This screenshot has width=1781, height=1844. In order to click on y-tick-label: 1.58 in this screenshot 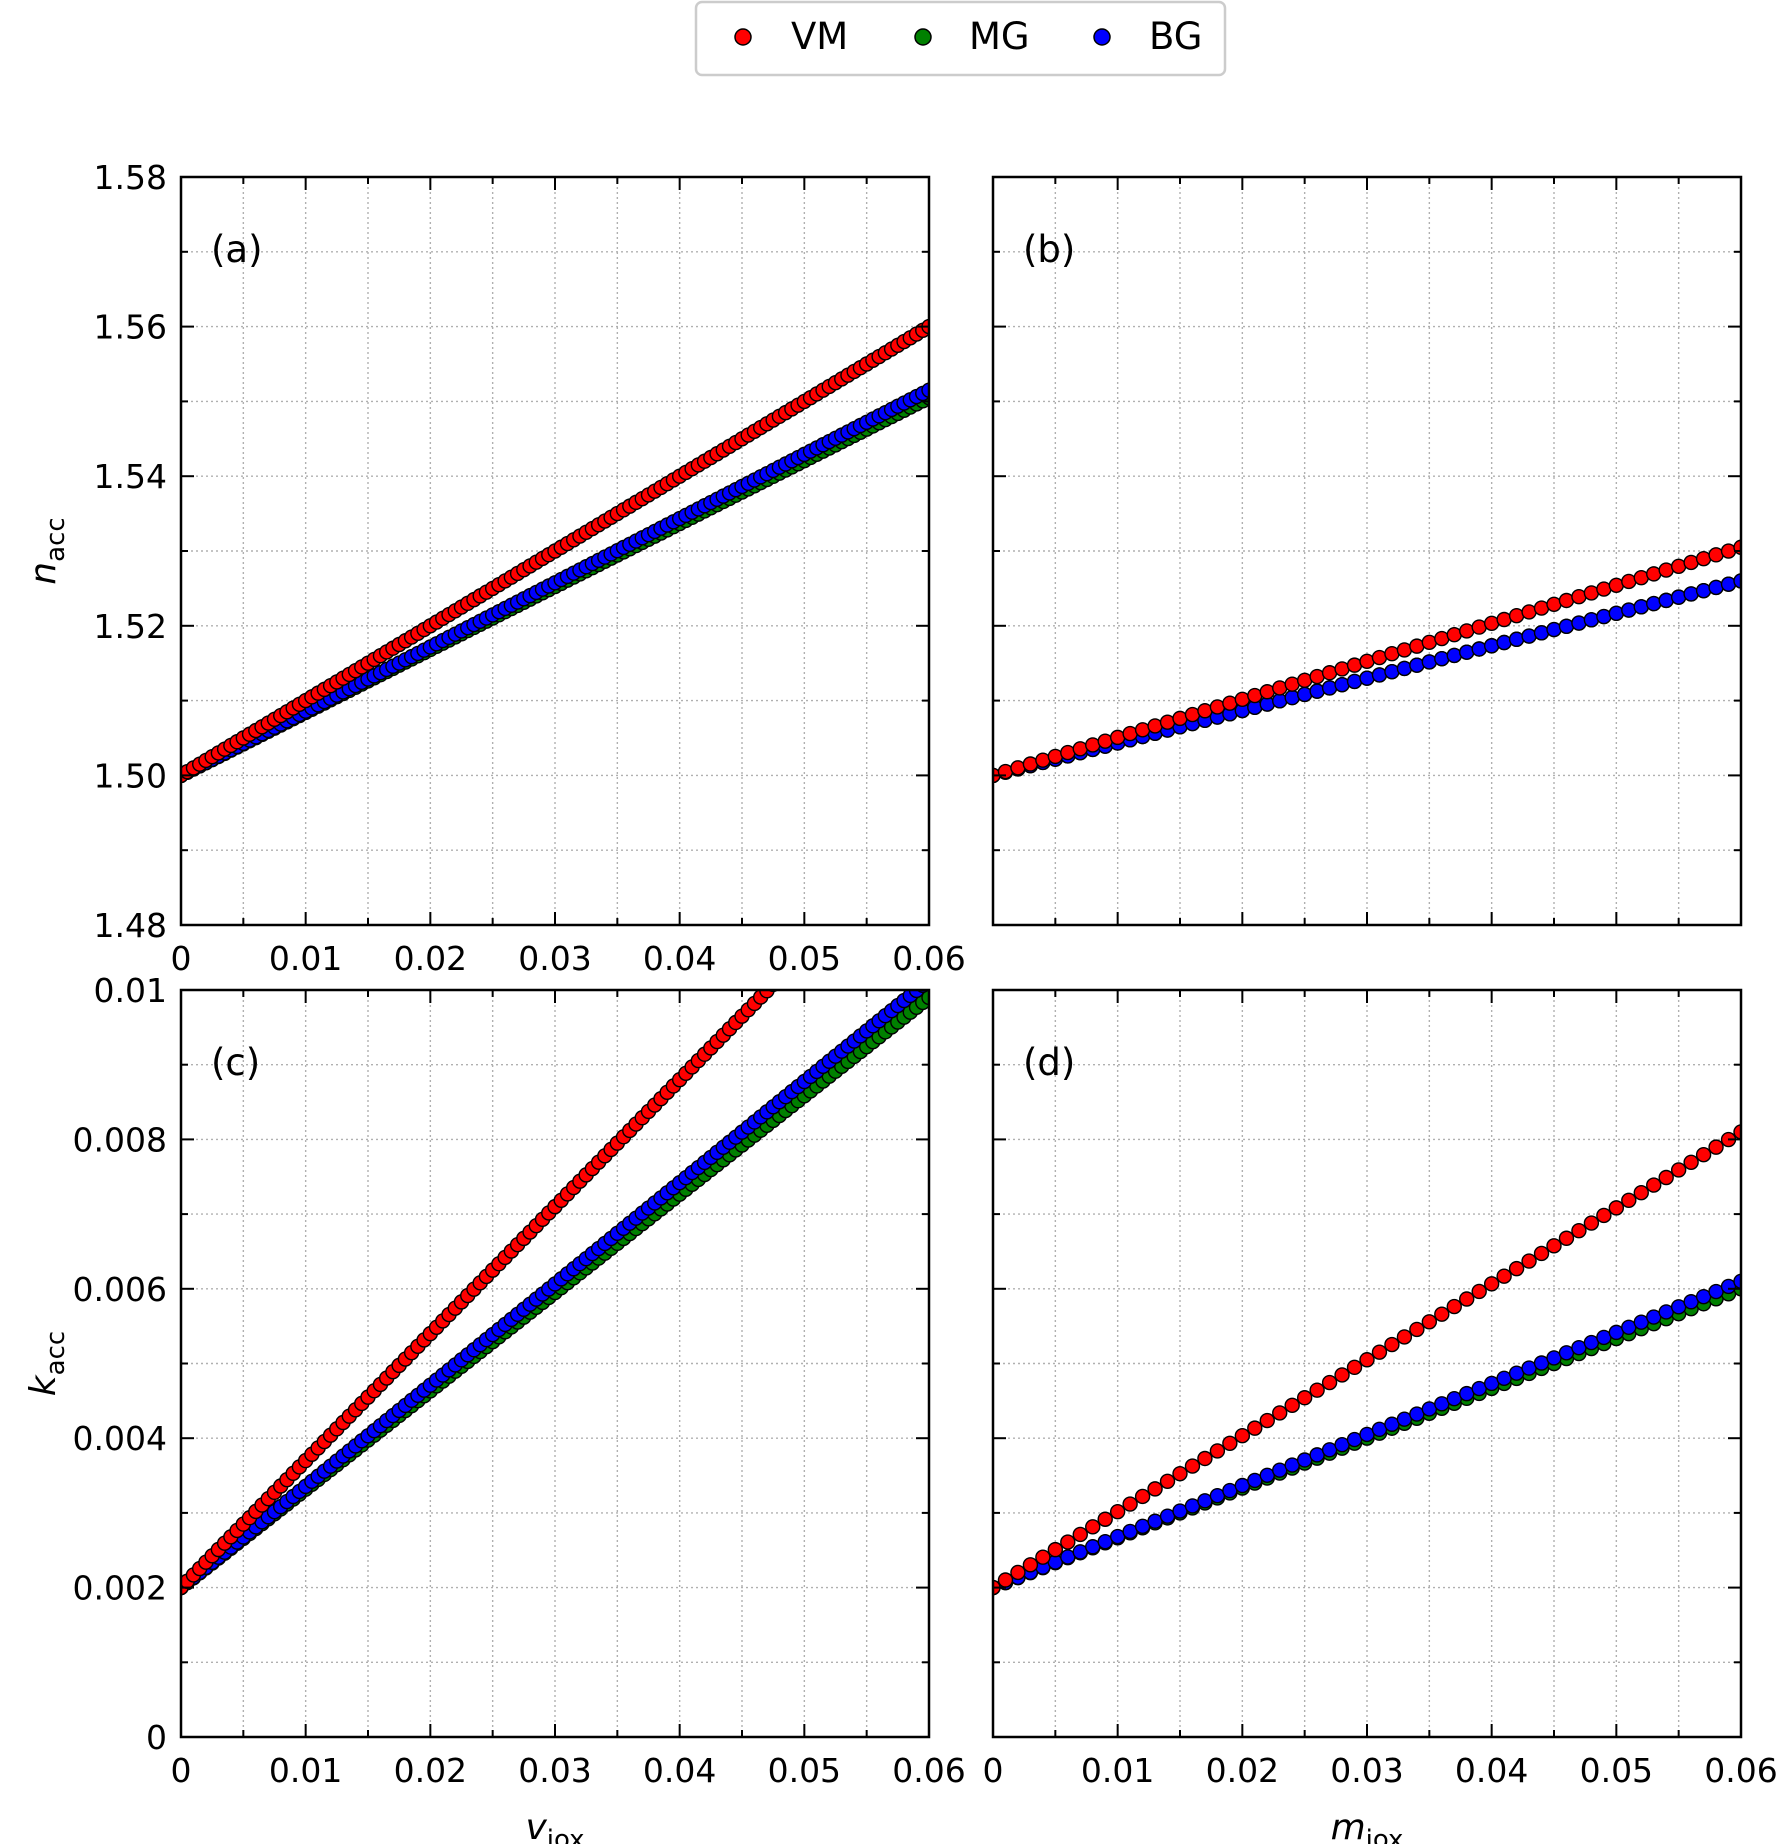, I will do `click(130, 177)`.